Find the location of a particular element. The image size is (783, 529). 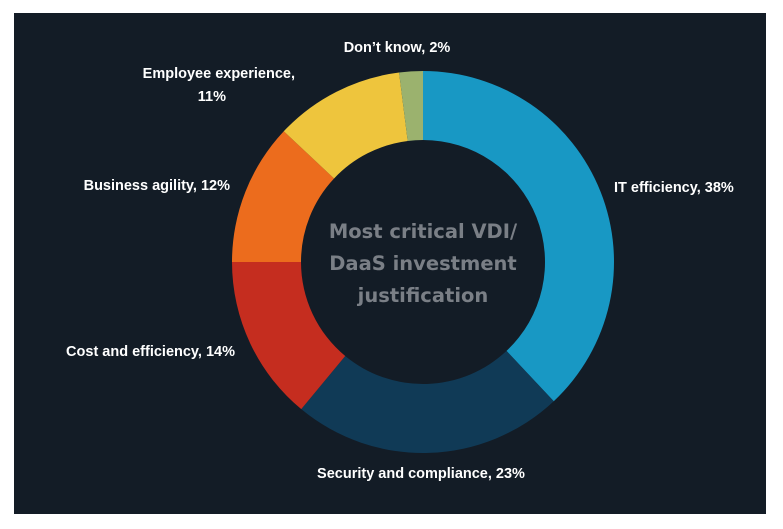

center-title-line-1: Most critical VDI/ is located at coordinates (423, 231).